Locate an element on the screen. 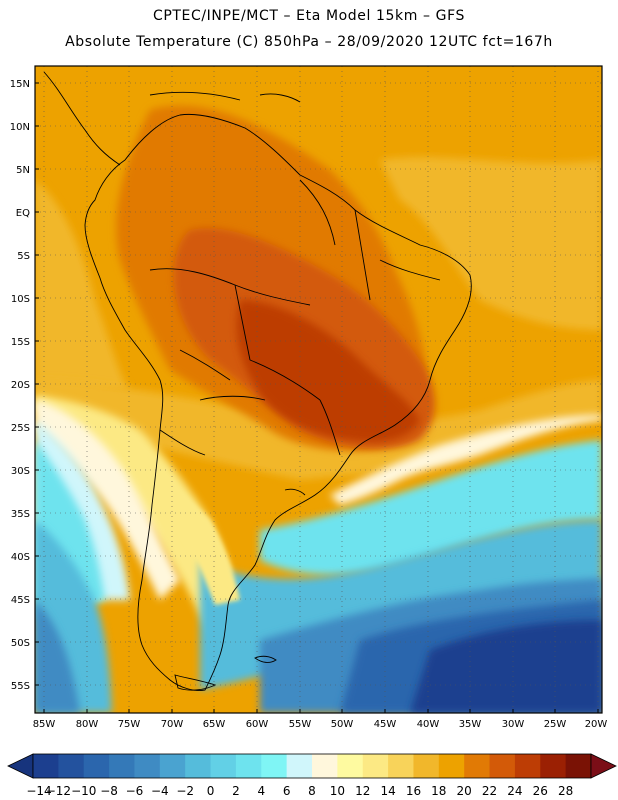 Image resolution: width=618 pixels, height=800 pixels. lat-label: 10N is located at coordinates (20, 127).